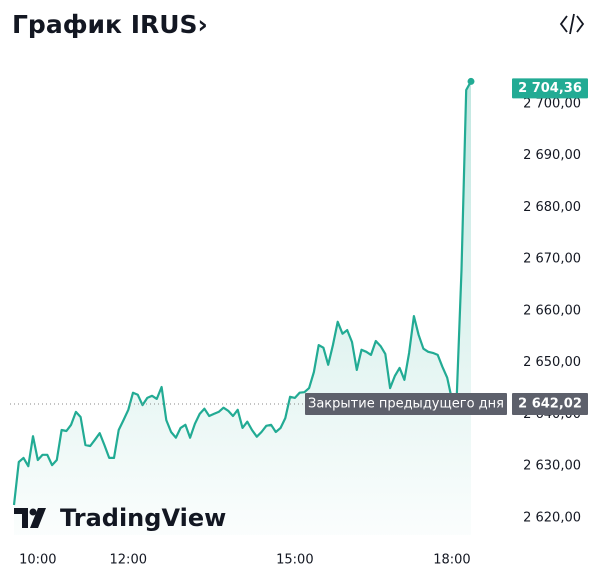  Describe the element at coordinates (552, 466) in the screenshot. I see `y-tick-label: 2 630,00` at that location.